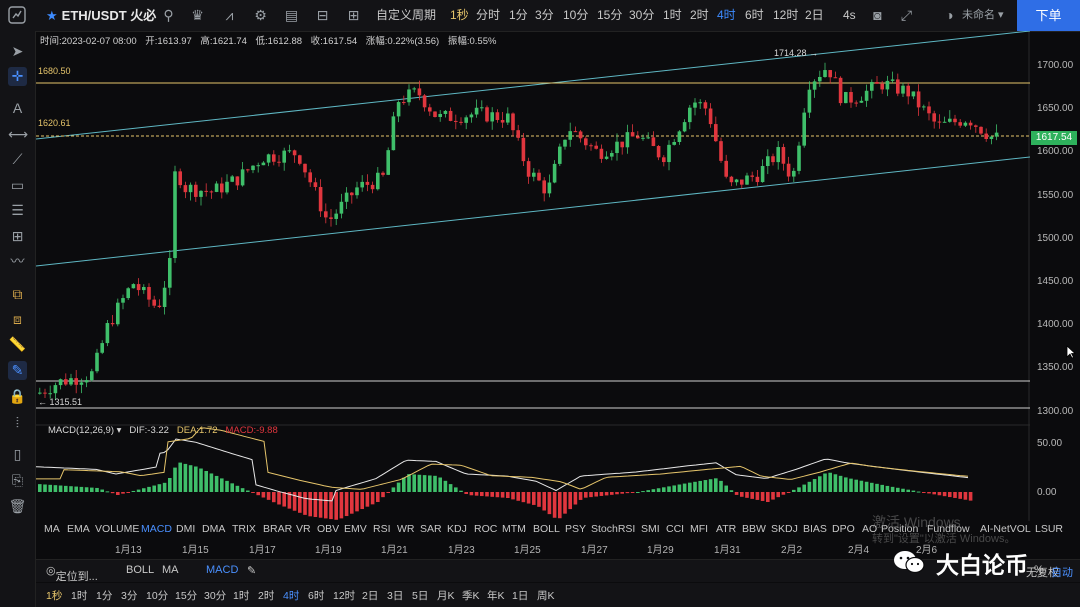 The image size is (1080, 607). I want to click on indicator-tab: DMA, so click(214, 529).